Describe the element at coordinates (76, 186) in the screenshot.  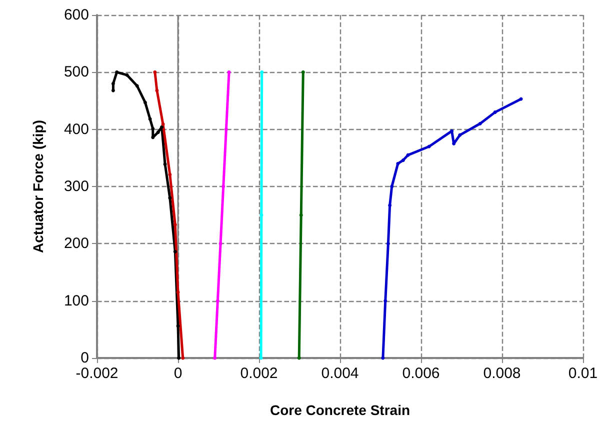
I see `y-tick-label: 300` at that location.